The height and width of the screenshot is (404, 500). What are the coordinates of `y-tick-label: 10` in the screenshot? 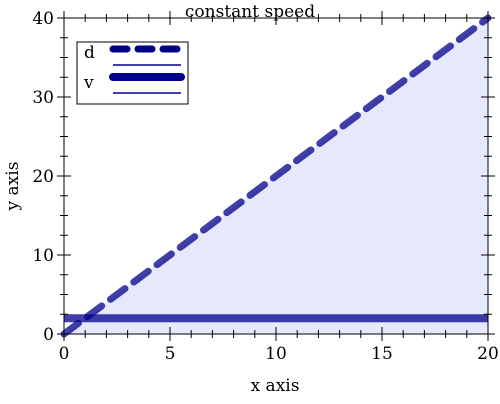 It's located at (43, 256).